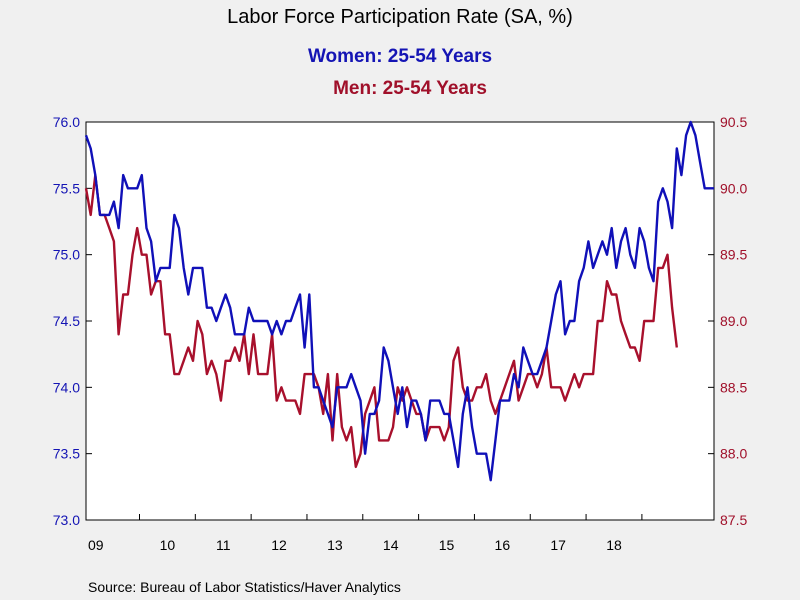  What do you see at coordinates (66, 122) in the screenshot?
I see `left-axis-tick-label: 76.0` at bounding box center [66, 122].